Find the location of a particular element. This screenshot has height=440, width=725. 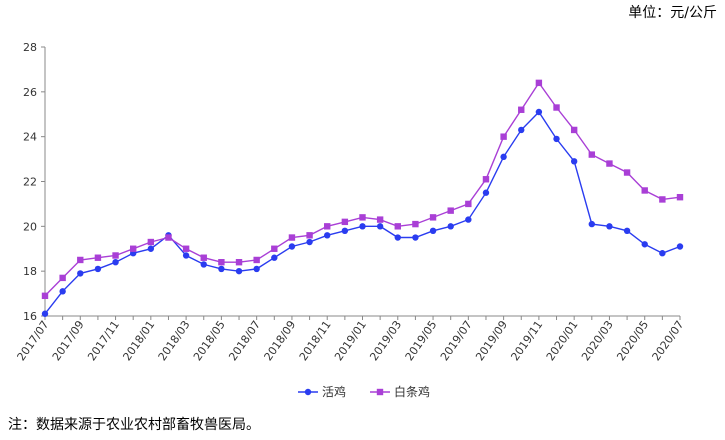

x-tick-label: 2020/05 is located at coordinates (632, 340).